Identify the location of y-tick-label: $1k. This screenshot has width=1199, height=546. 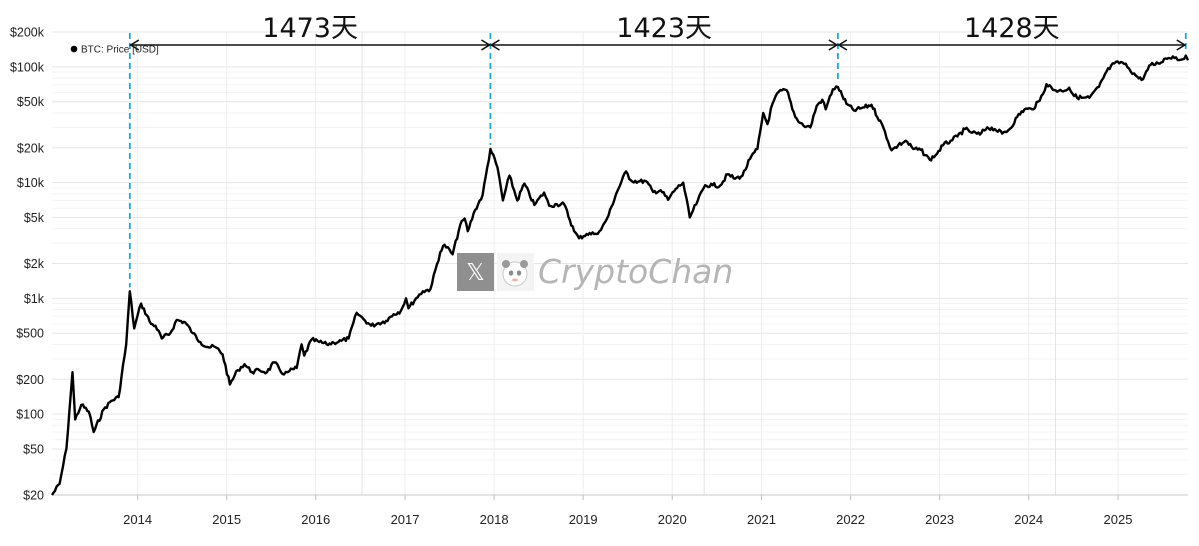
(34, 299).